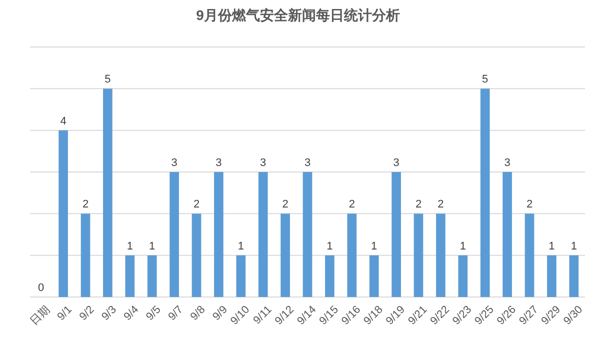  I want to click on x-tick-label: 9/1, so click(65, 314).